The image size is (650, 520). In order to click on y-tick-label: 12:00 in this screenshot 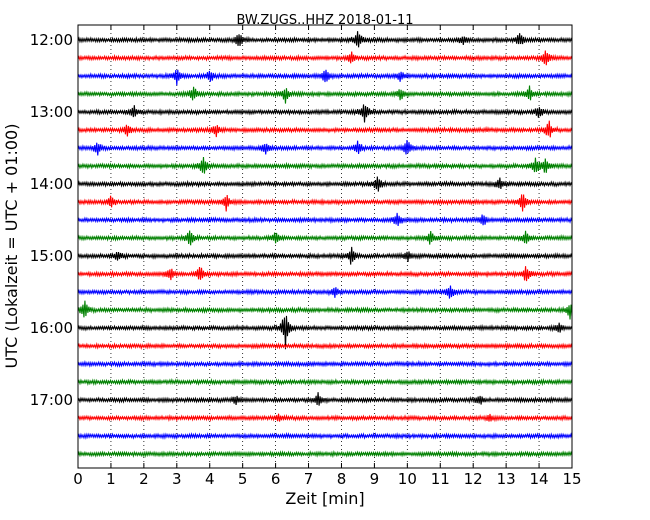, I will do `click(51, 40)`.